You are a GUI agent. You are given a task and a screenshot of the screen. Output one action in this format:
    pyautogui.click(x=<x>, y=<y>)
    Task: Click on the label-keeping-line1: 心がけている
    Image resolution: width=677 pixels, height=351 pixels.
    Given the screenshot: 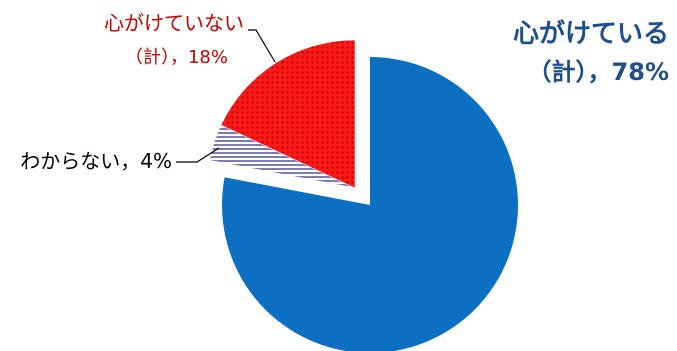 What is the action you would take?
    pyautogui.click(x=591, y=33)
    